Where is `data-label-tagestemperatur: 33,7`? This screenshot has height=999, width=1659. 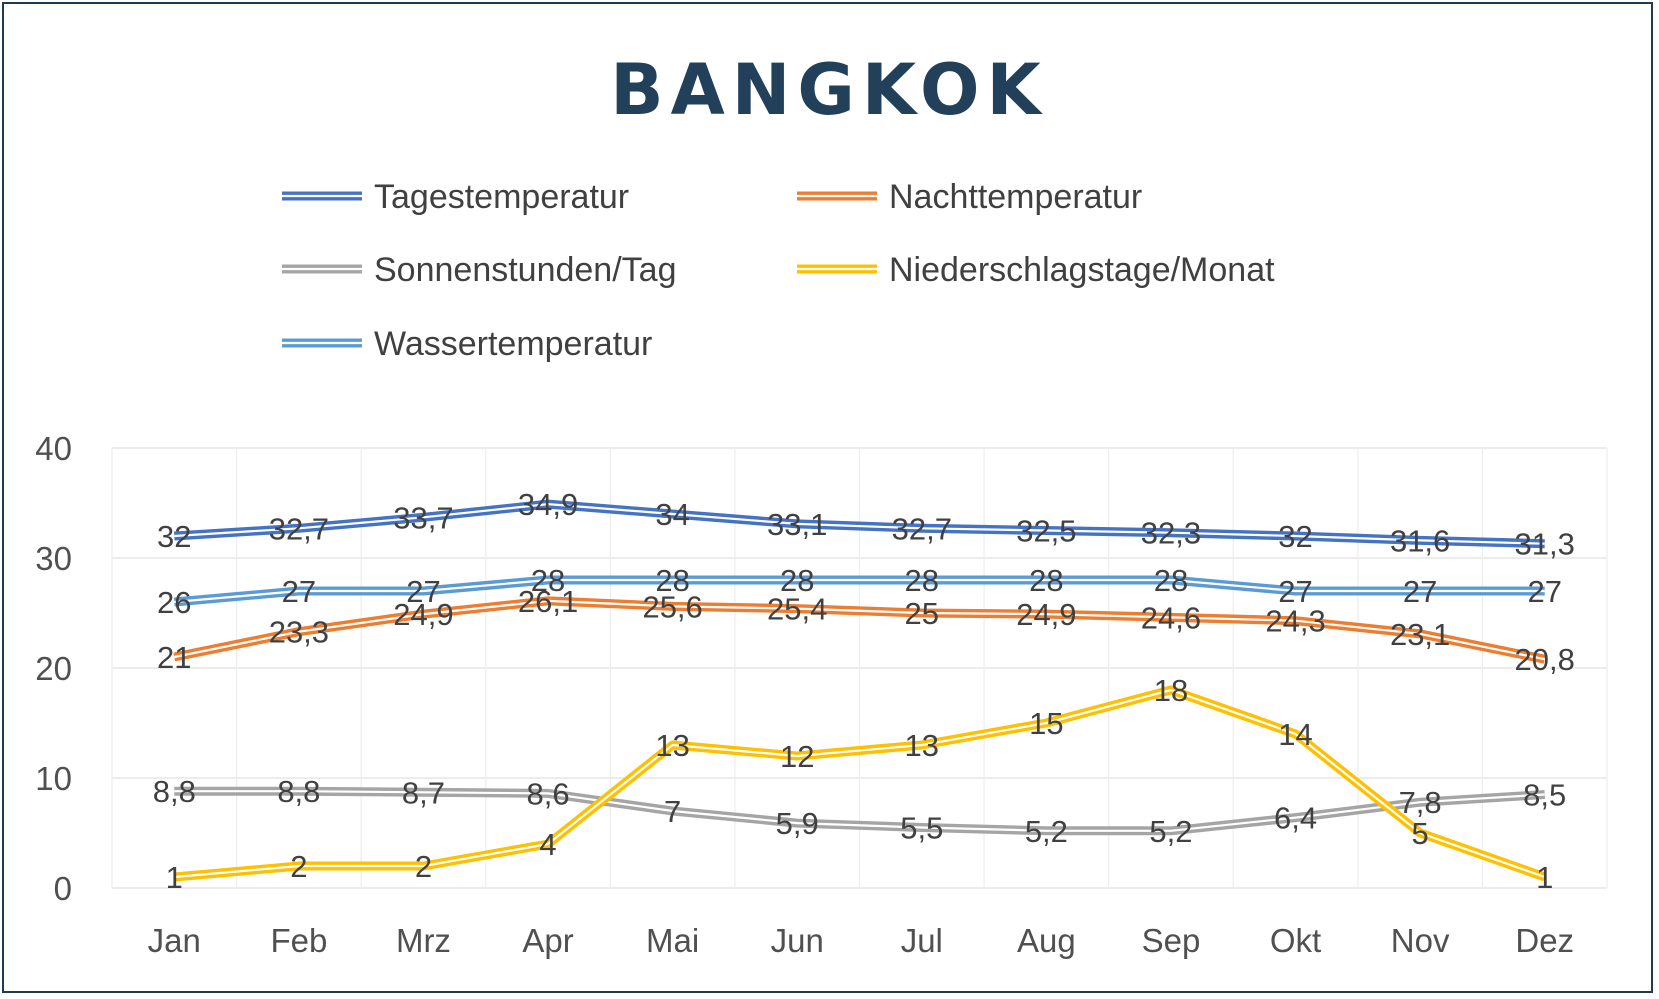 data-label-tagestemperatur: 33,7 is located at coordinates (423, 517).